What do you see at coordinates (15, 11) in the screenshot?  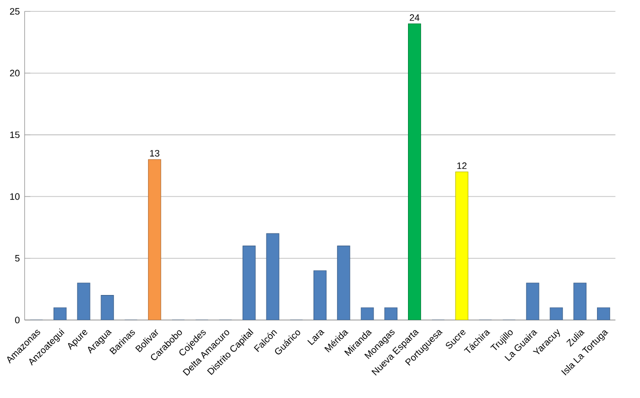 I see `y-tick-label: 25` at bounding box center [15, 11].